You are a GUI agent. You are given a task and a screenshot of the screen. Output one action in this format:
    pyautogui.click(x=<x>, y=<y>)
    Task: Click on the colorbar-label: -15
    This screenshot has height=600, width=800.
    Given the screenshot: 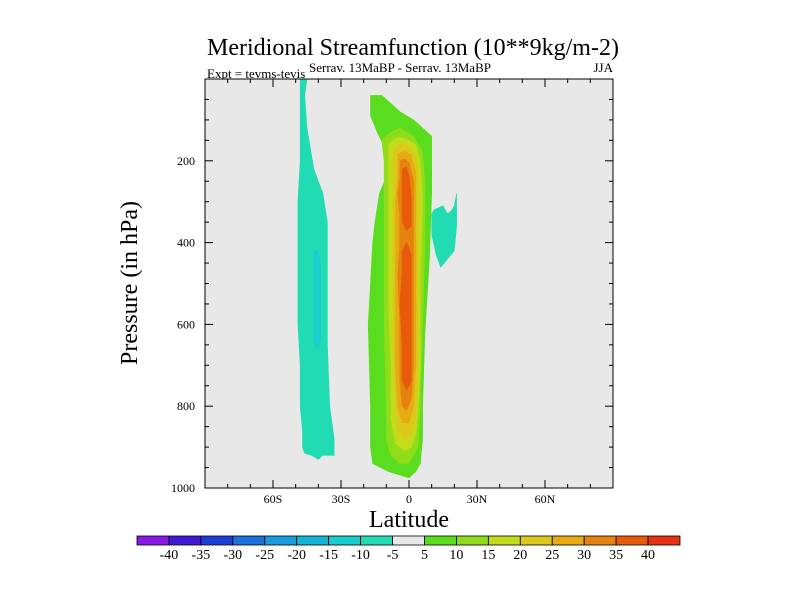 What is the action you would take?
    pyautogui.click(x=328, y=555)
    